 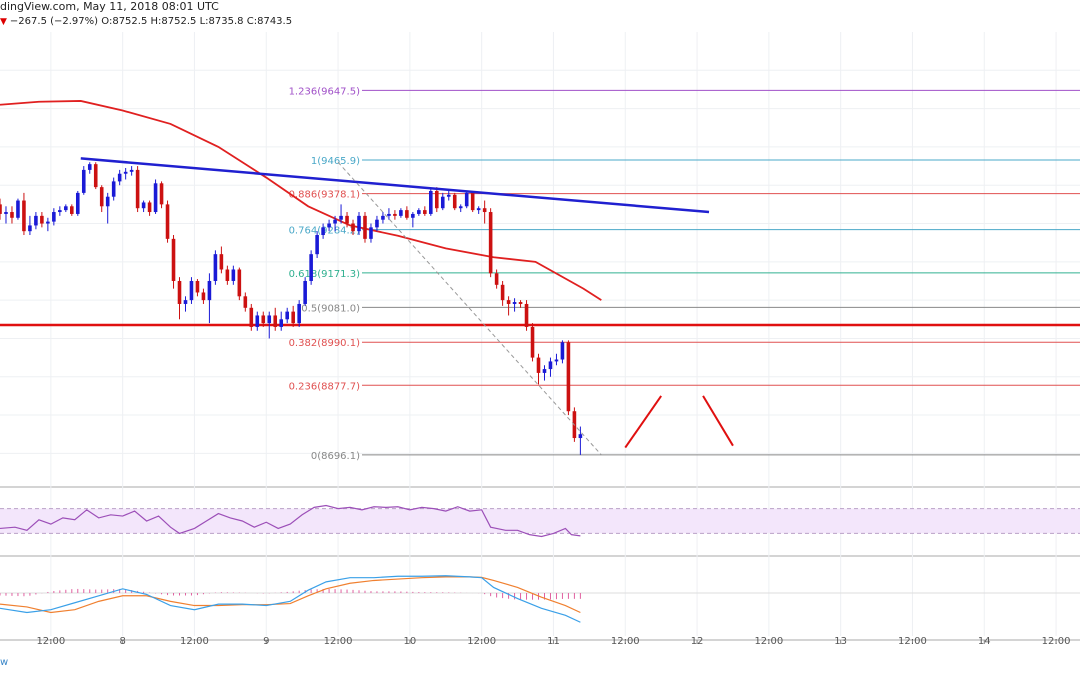 What do you see at coordinates (697, 641) in the screenshot?
I see `x-tick-label: 12` at bounding box center [697, 641].